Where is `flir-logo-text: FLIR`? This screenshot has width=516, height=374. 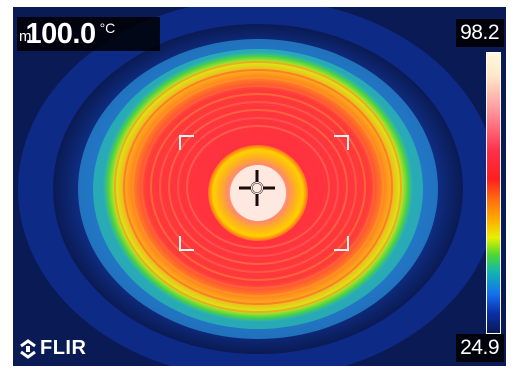
flir-logo-text: FLIR is located at coordinates (63, 348).